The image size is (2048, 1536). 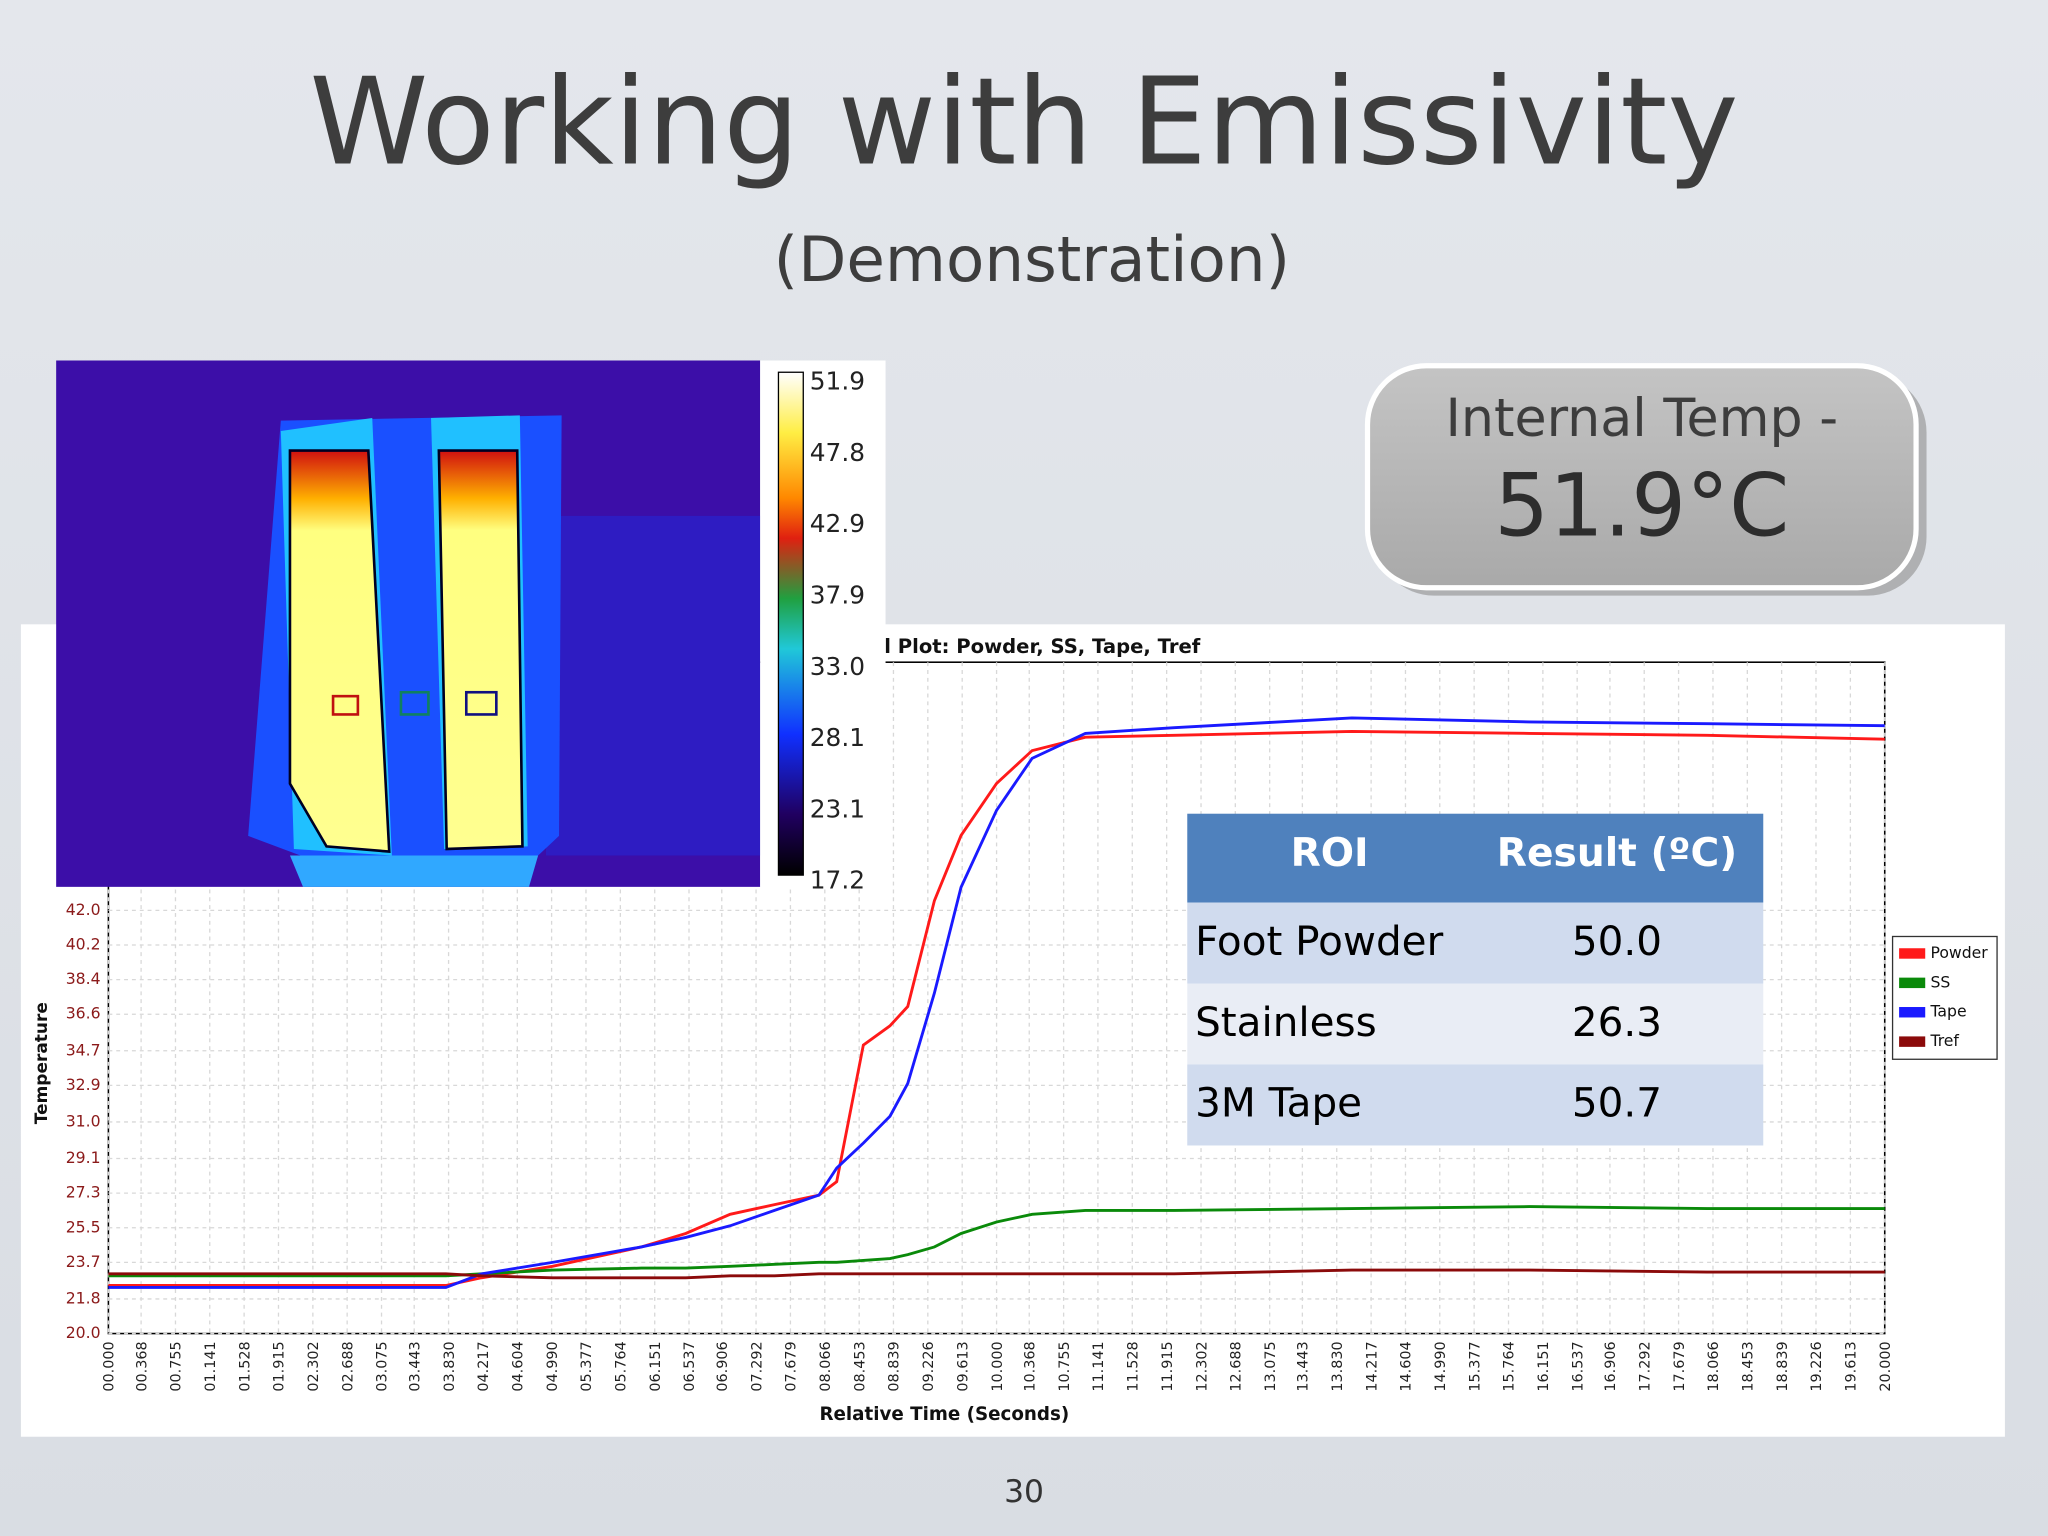 I want to click on colorbar-label: 51.9, so click(x=837, y=381).